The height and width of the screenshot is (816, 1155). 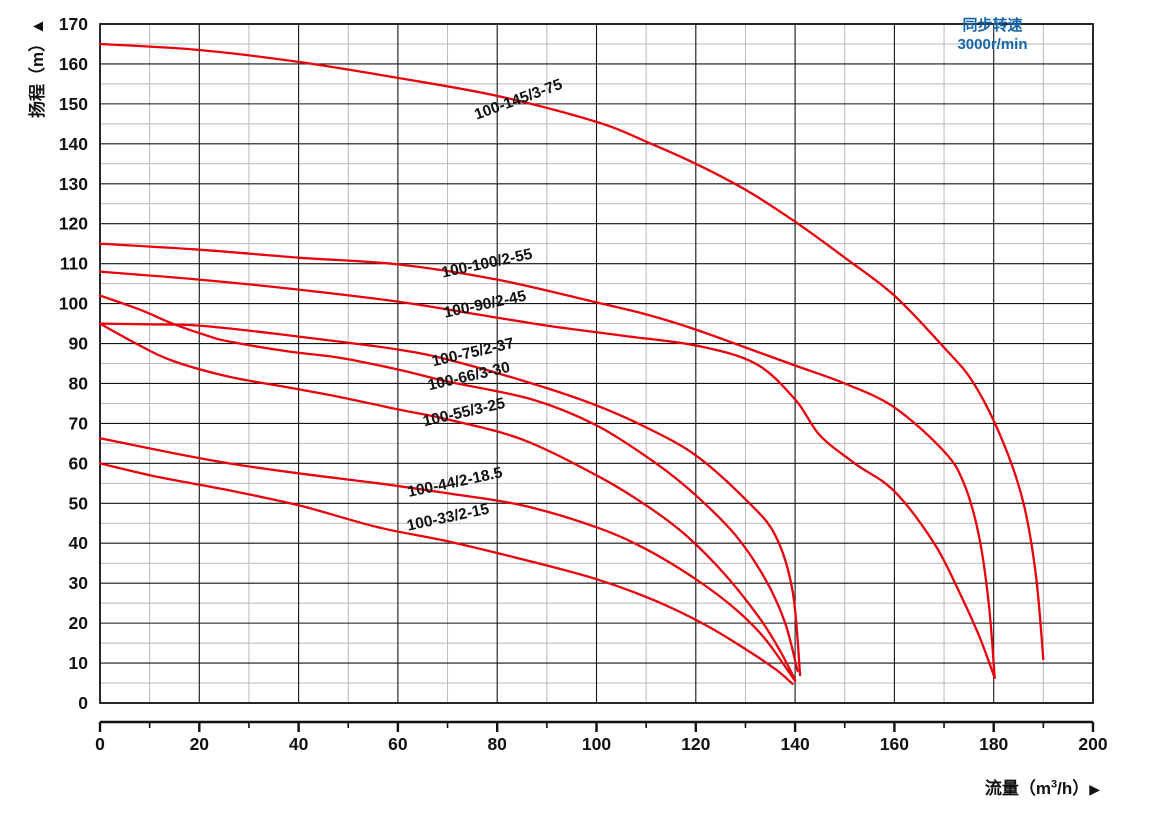 I want to click on legend-speed-value: 3000r/min, so click(x=992, y=44).